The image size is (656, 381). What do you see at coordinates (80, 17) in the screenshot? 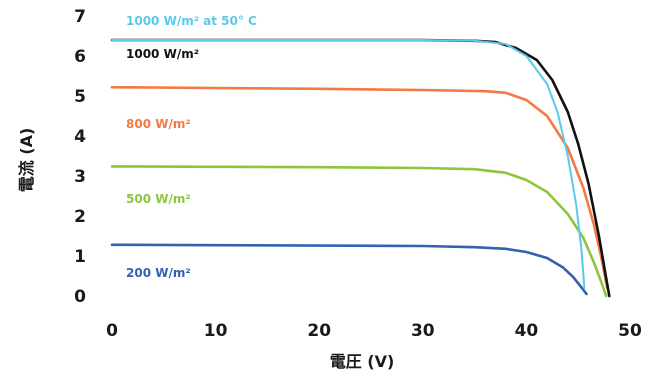
I see `y-tick-label: 7` at bounding box center [80, 17].